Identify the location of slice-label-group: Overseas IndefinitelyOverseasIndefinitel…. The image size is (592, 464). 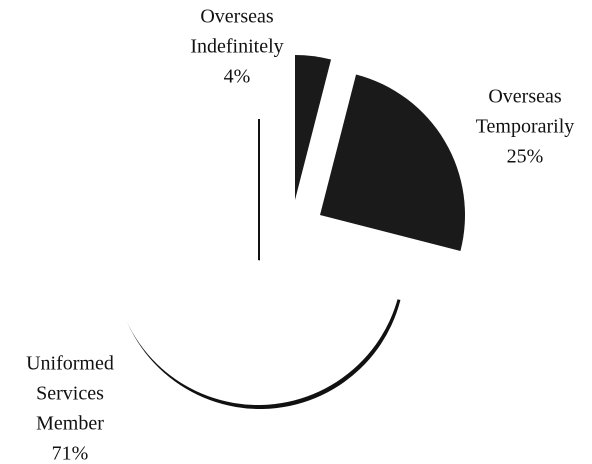
(236, 47).